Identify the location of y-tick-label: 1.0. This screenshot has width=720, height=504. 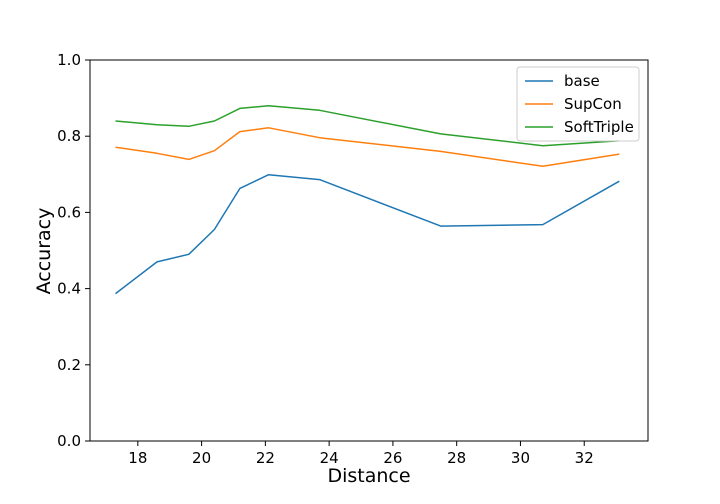
(69, 60).